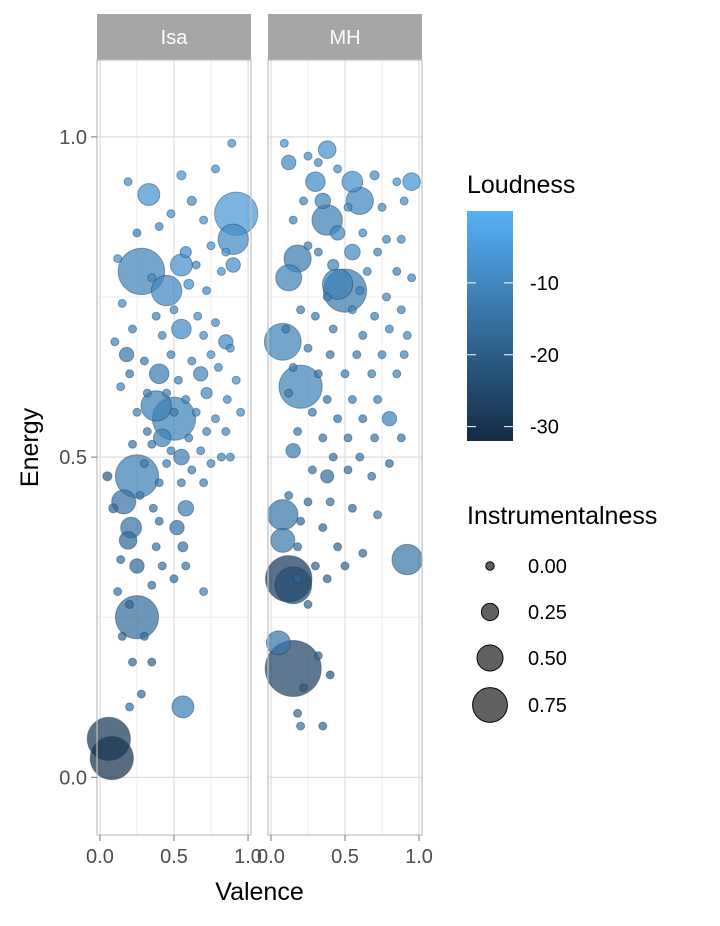 The image size is (720, 926). I want to click on color-legend-title: Loudness, so click(521, 185).